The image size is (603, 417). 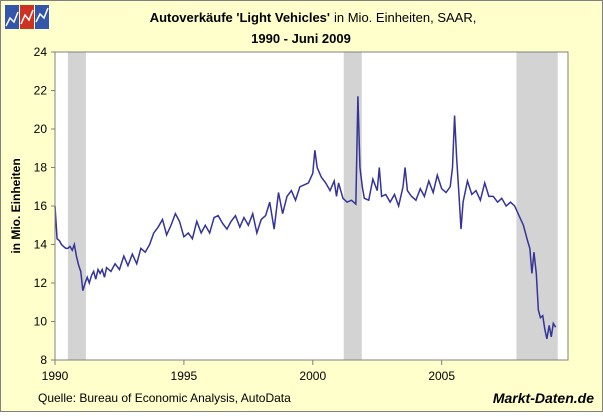 What do you see at coordinates (543, 398) in the screenshot?
I see `brand: Markt-Daten.de` at bounding box center [543, 398].